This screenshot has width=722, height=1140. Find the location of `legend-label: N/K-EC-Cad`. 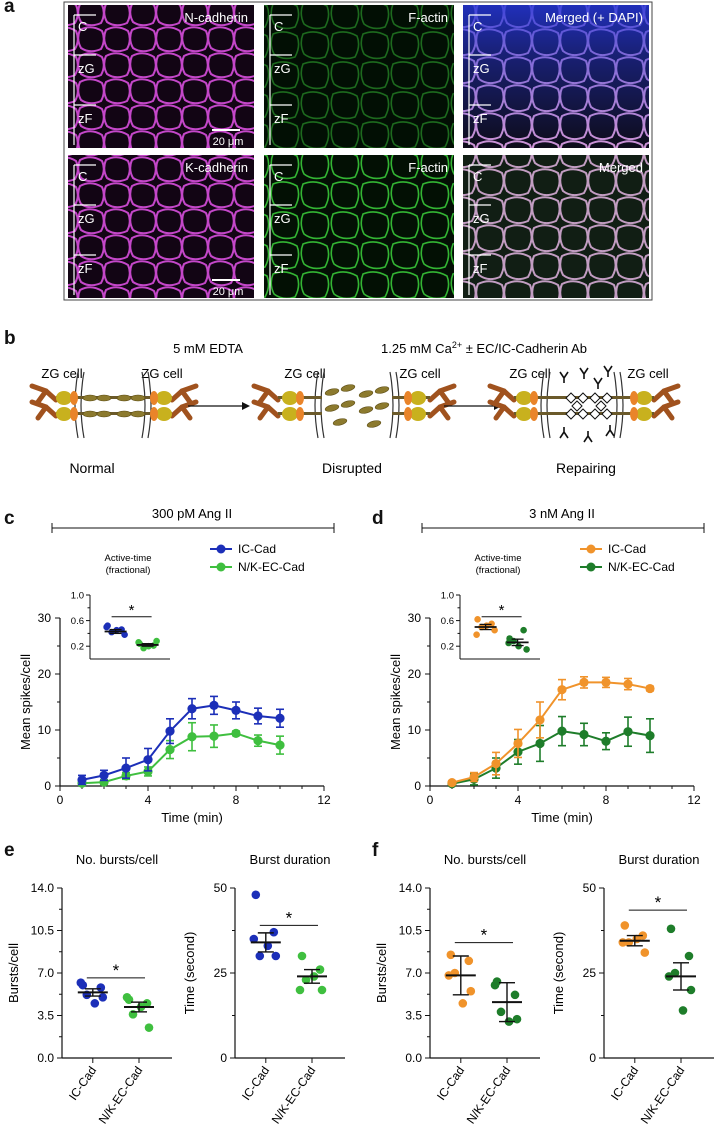

legend-label: N/K-EC-Cad is located at coordinates (271, 567).